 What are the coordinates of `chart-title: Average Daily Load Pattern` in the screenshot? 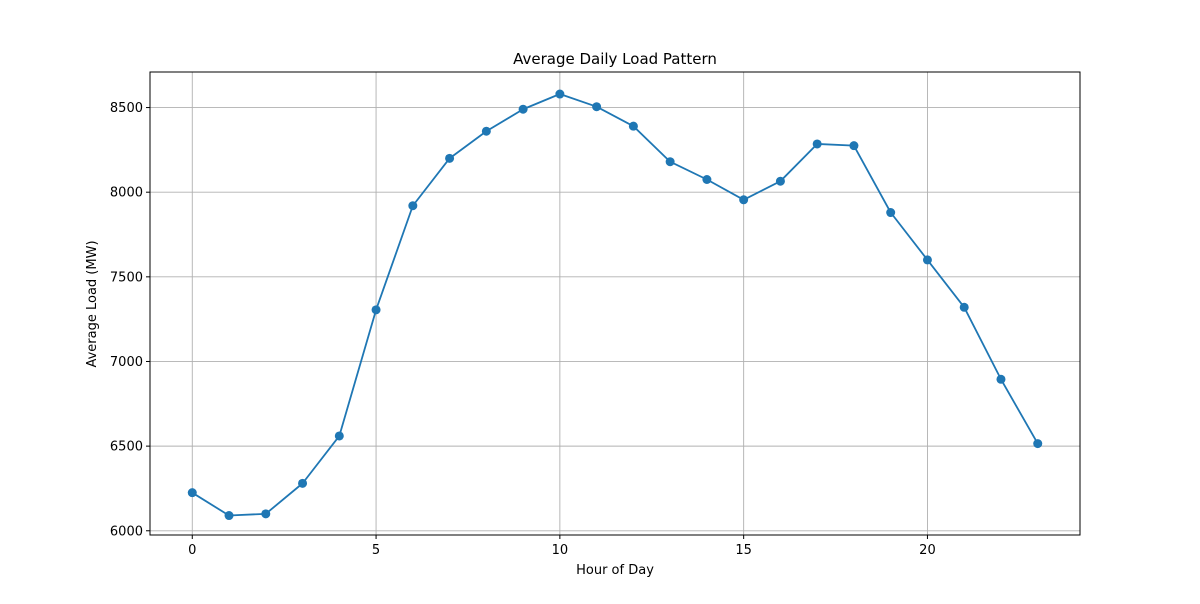 It's located at (615, 59).